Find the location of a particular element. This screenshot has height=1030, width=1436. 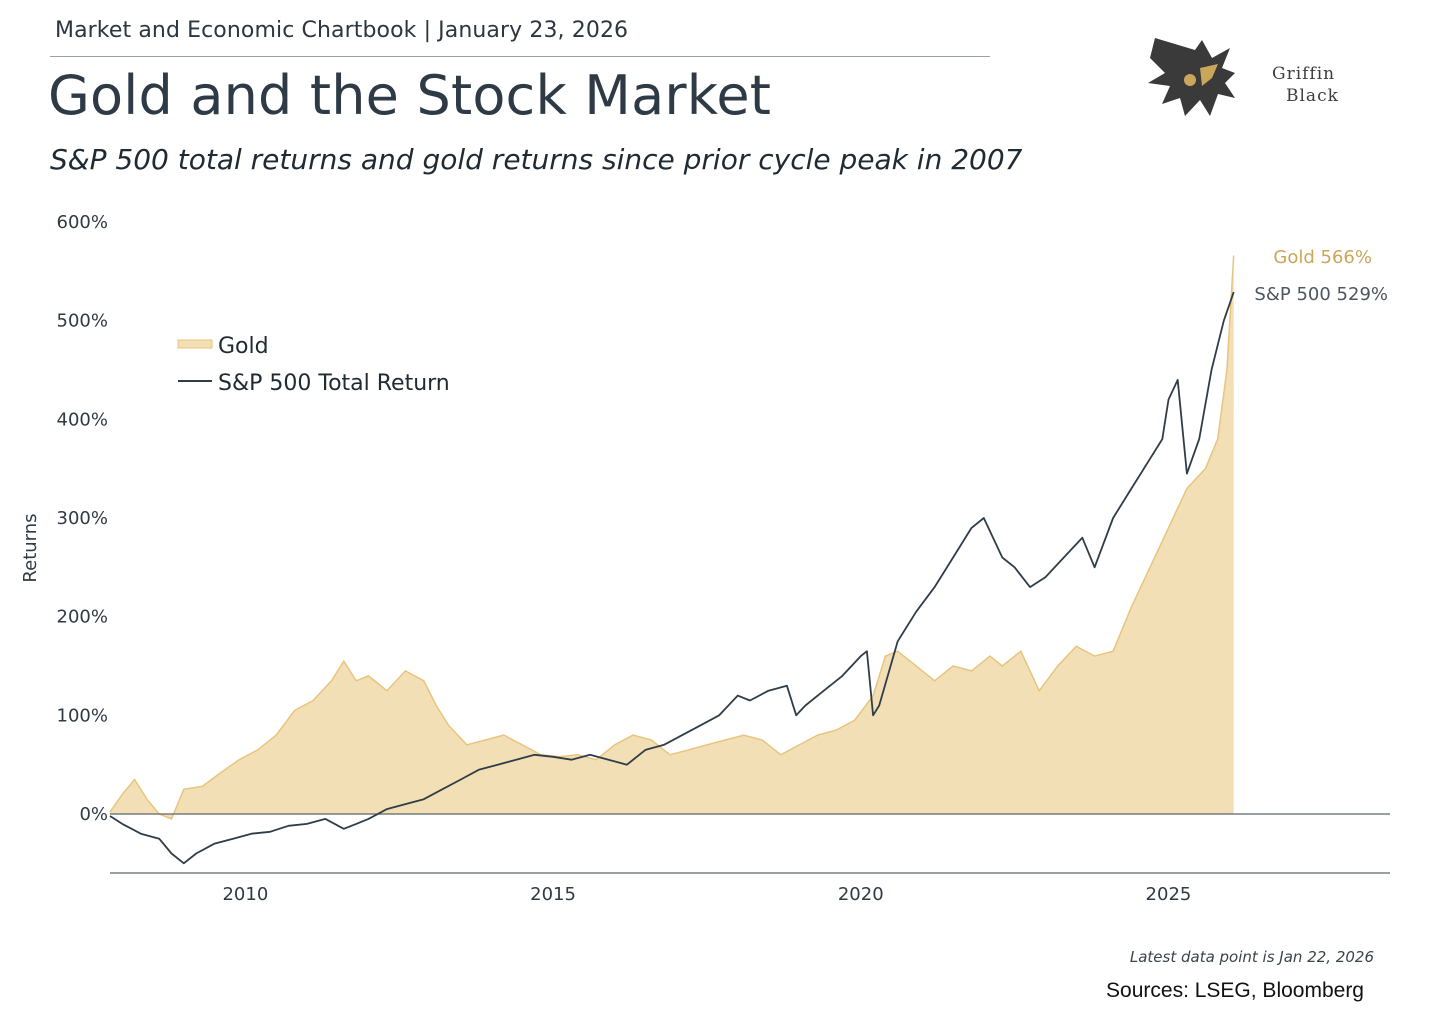

y-tick-label: 500% is located at coordinates (82, 321).